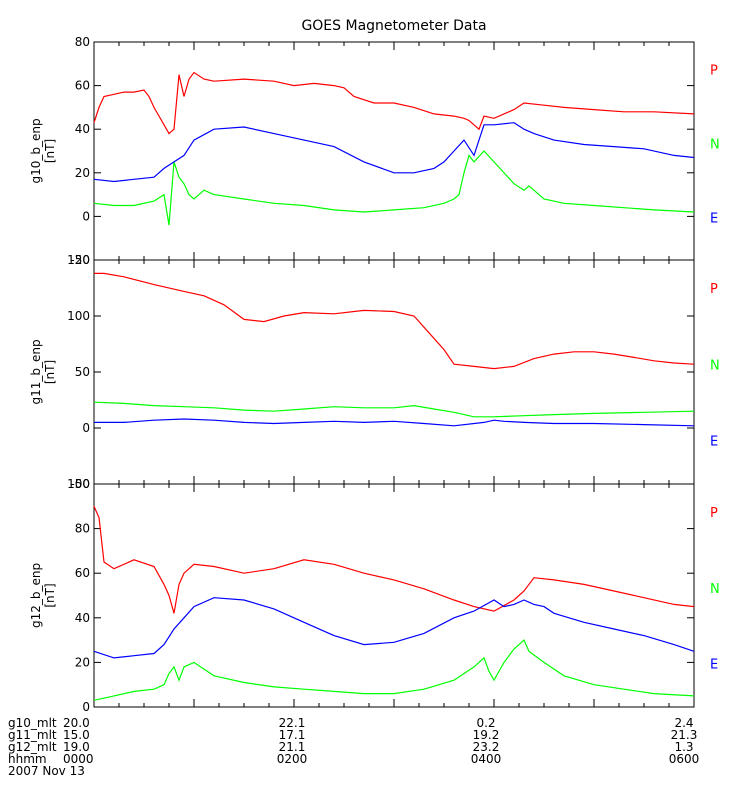  I want to click on date-label: 2007 Nov 13, so click(46, 771).